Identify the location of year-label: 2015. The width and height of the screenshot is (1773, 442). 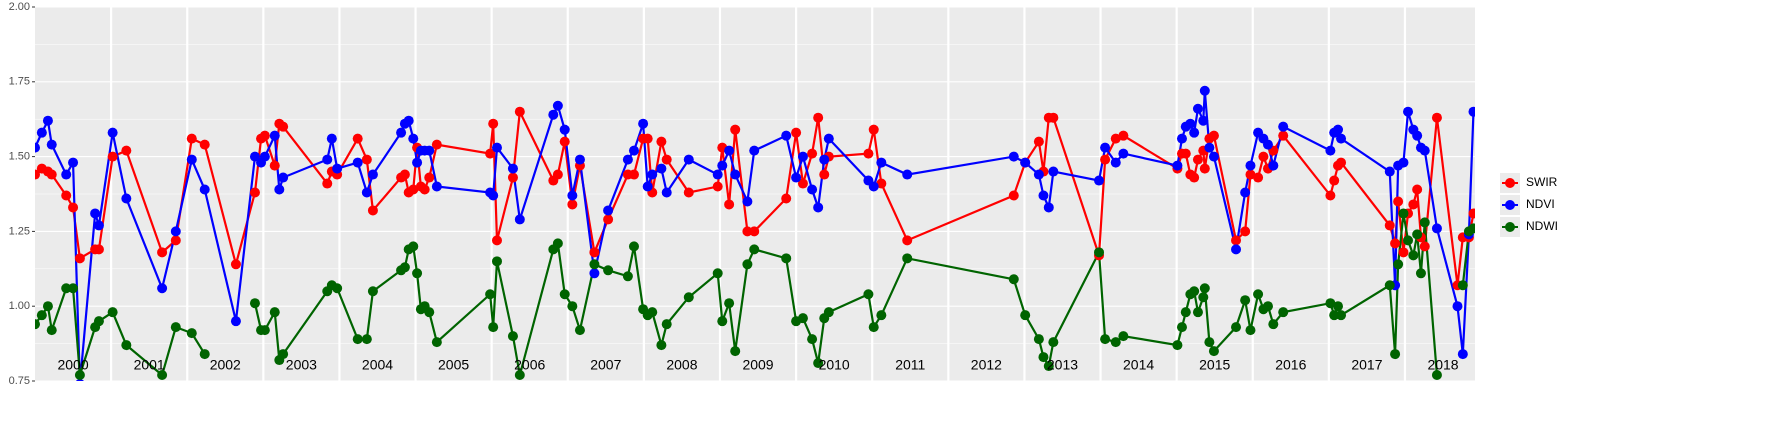
(1214, 365).